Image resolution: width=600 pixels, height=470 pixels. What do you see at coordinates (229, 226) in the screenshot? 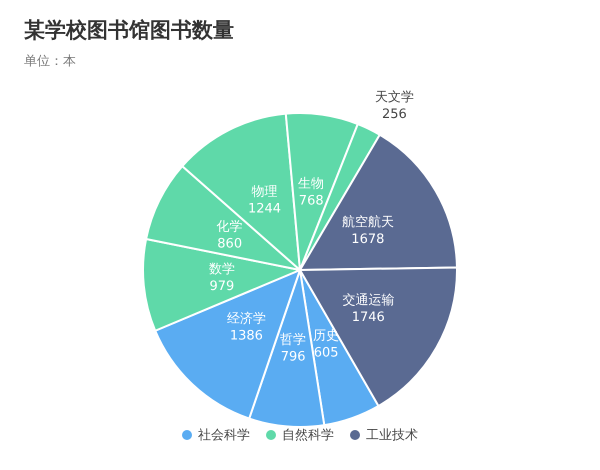
I see `slice-label: 化学` at bounding box center [229, 226].